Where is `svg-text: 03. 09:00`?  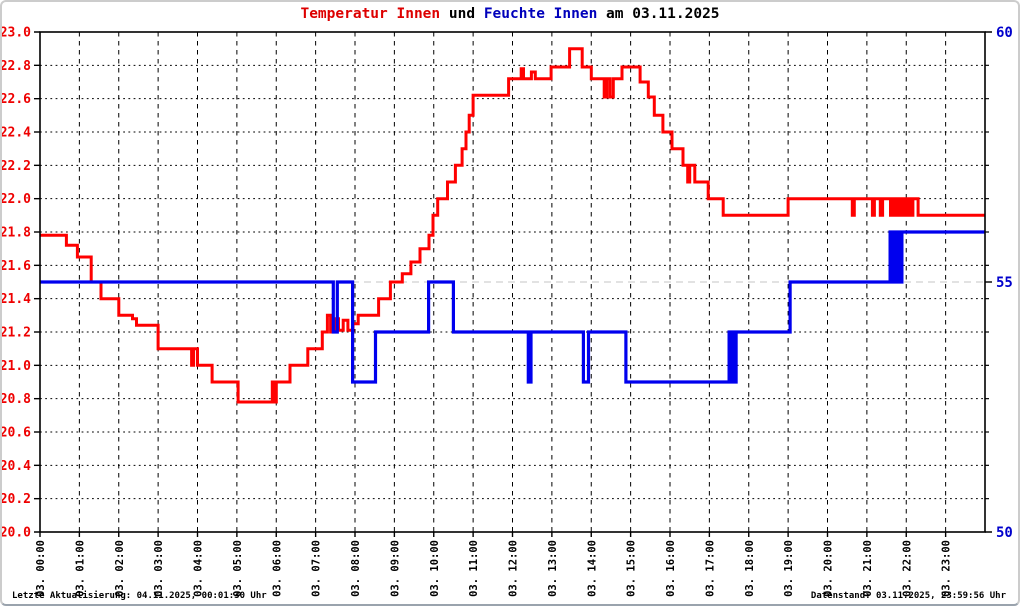 svg-text: 03. 09:00 is located at coordinates (395, 568).